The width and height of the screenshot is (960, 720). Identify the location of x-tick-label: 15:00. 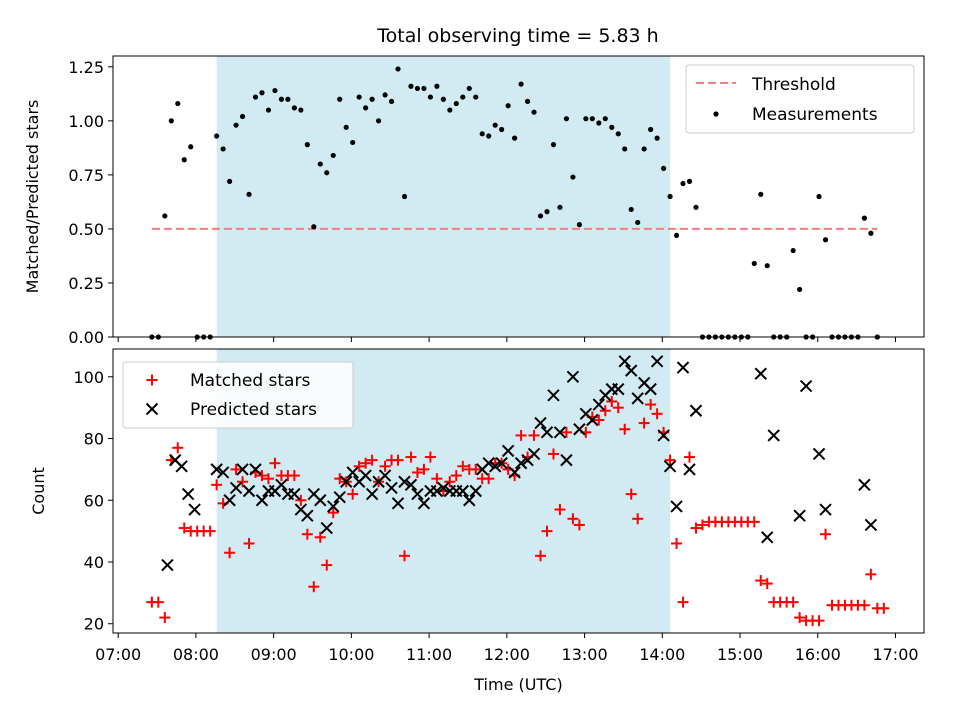
(740, 654).